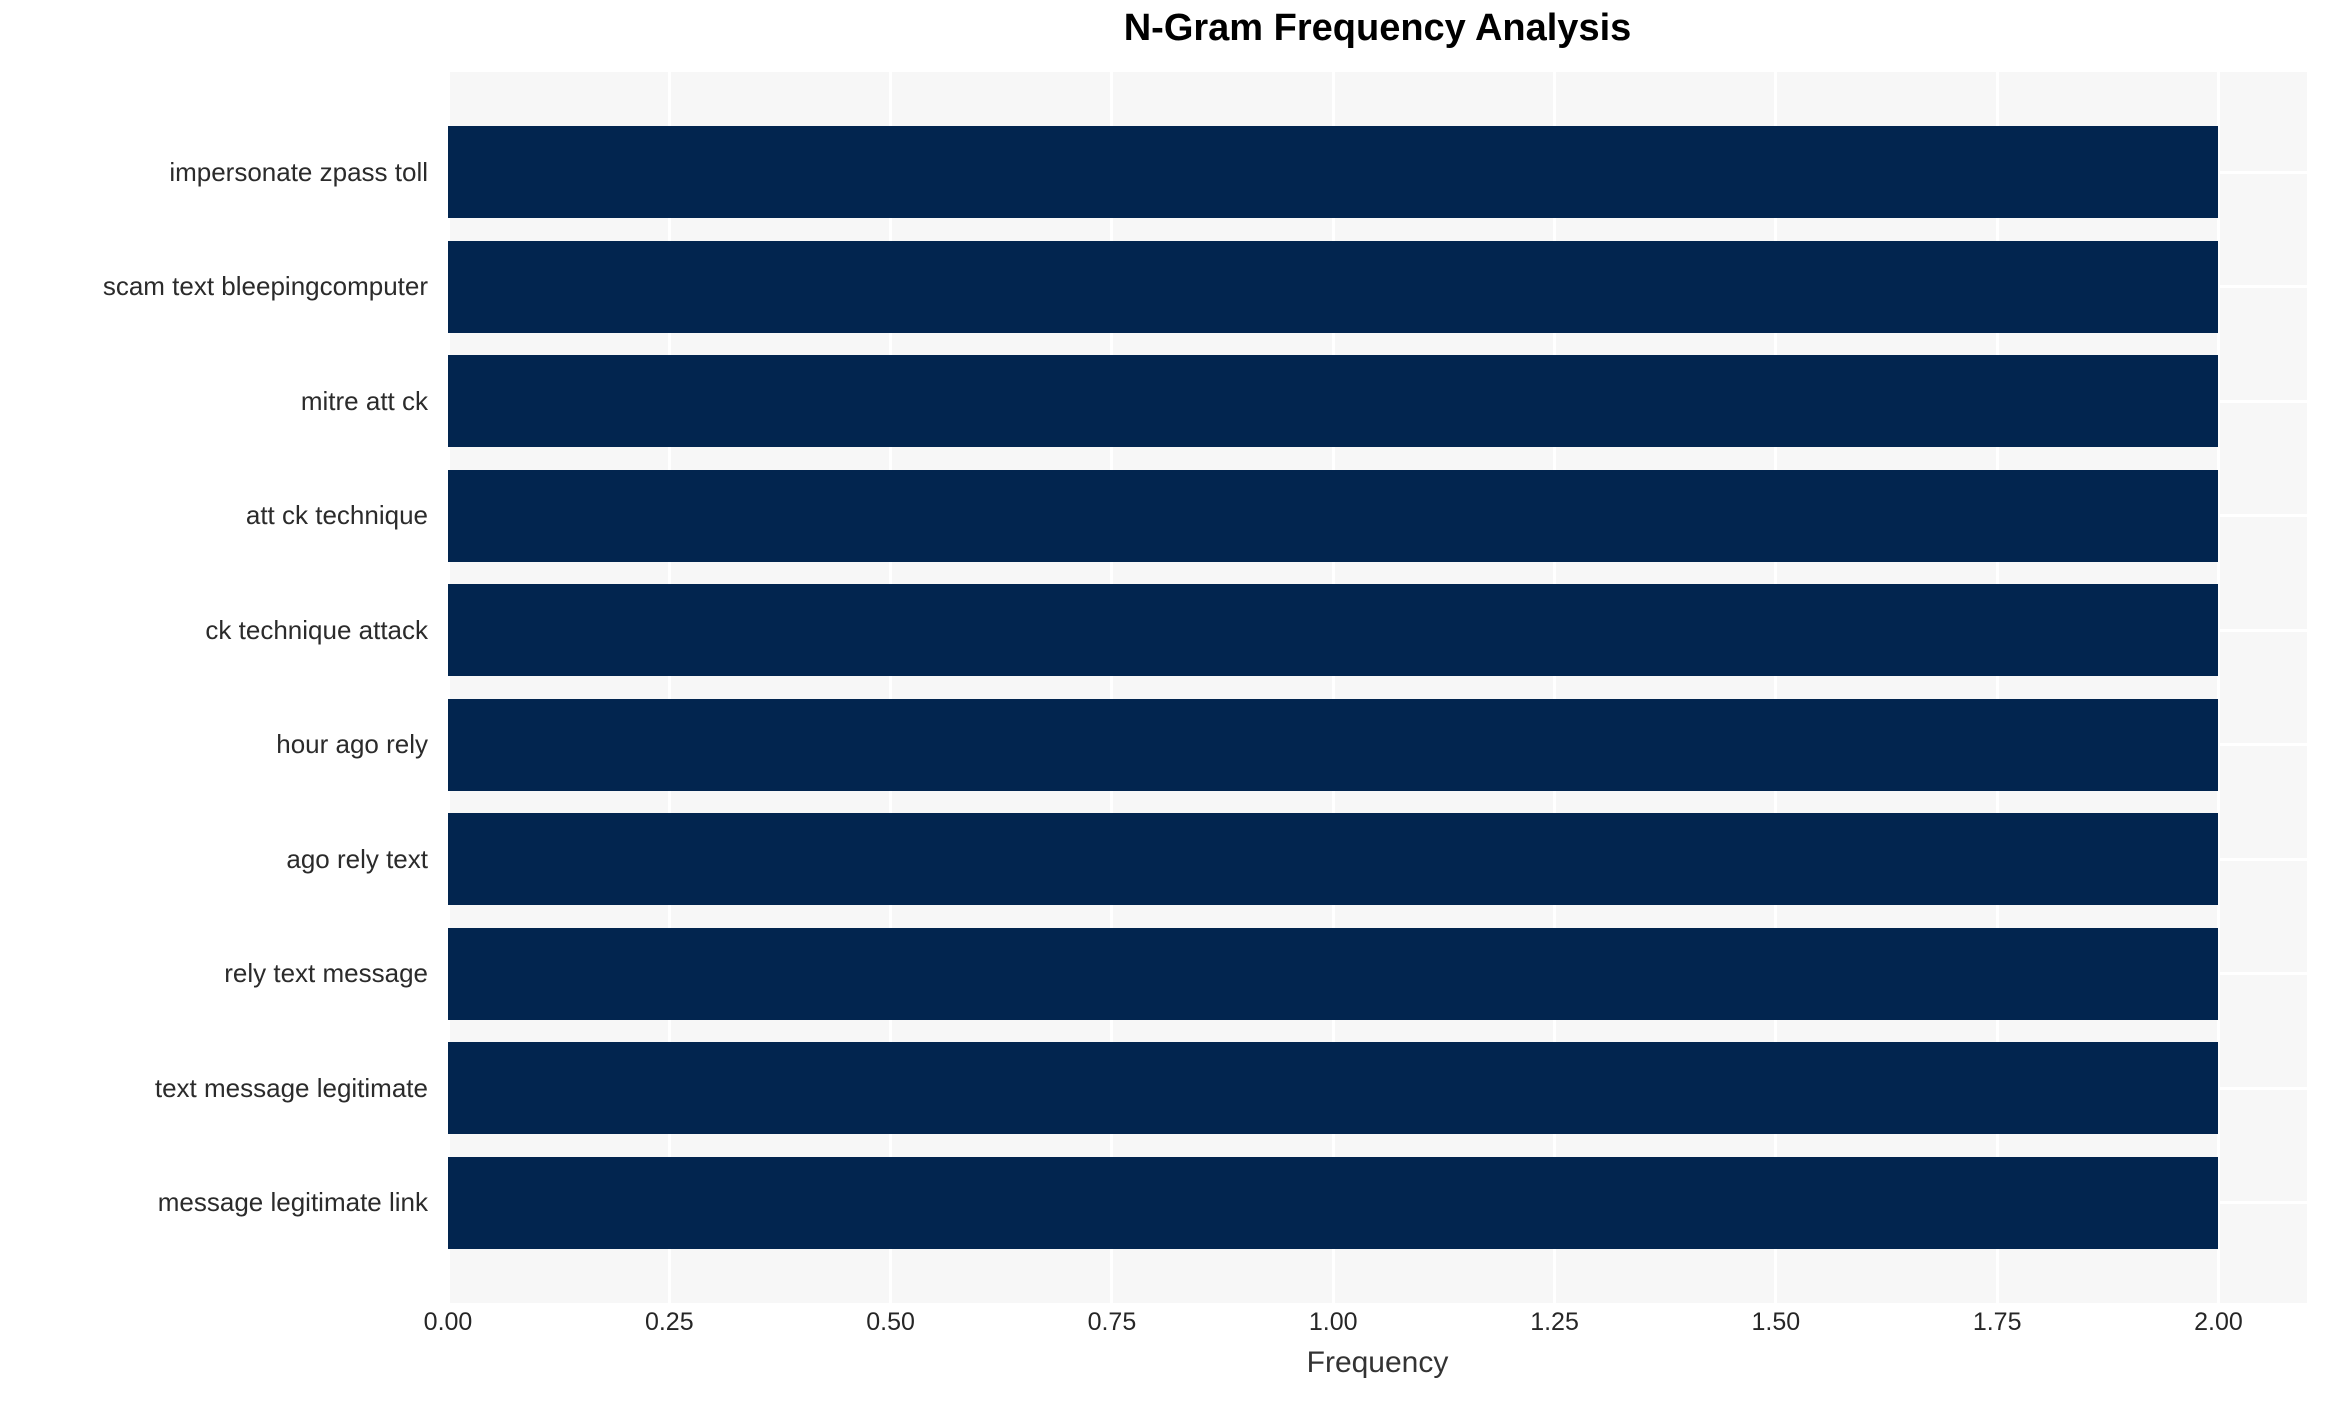 The image size is (2326, 1402). I want to click on y-axis-label: text message legitimate, so click(291, 1087).